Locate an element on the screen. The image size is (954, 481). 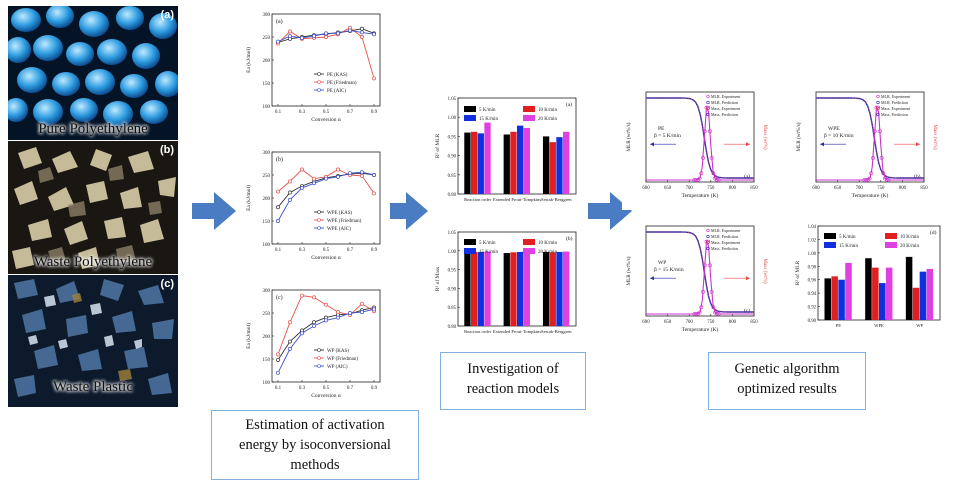
legend-label: 10 K/min is located at coordinates (910, 237).